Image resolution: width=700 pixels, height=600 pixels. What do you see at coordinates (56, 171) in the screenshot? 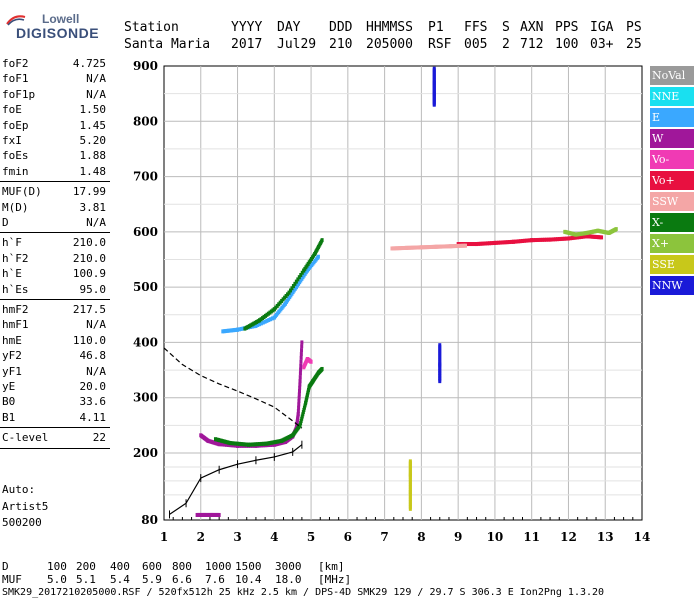
I see `param-row: fmin 1.48` at bounding box center [56, 171].